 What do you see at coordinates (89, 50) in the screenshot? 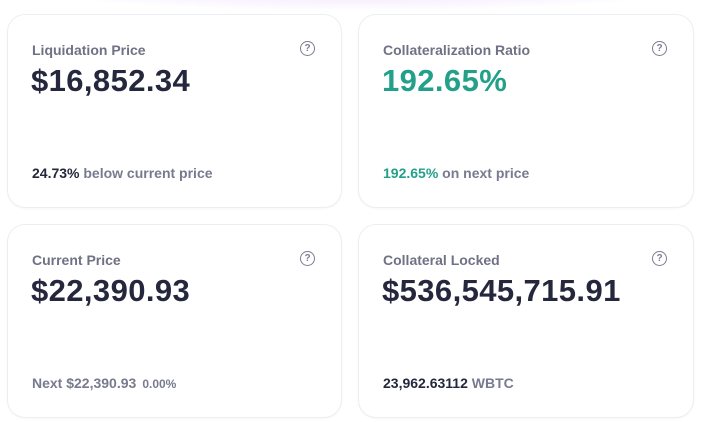
I see `card-label: Liquidation Price` at bounding box center [89, 50].